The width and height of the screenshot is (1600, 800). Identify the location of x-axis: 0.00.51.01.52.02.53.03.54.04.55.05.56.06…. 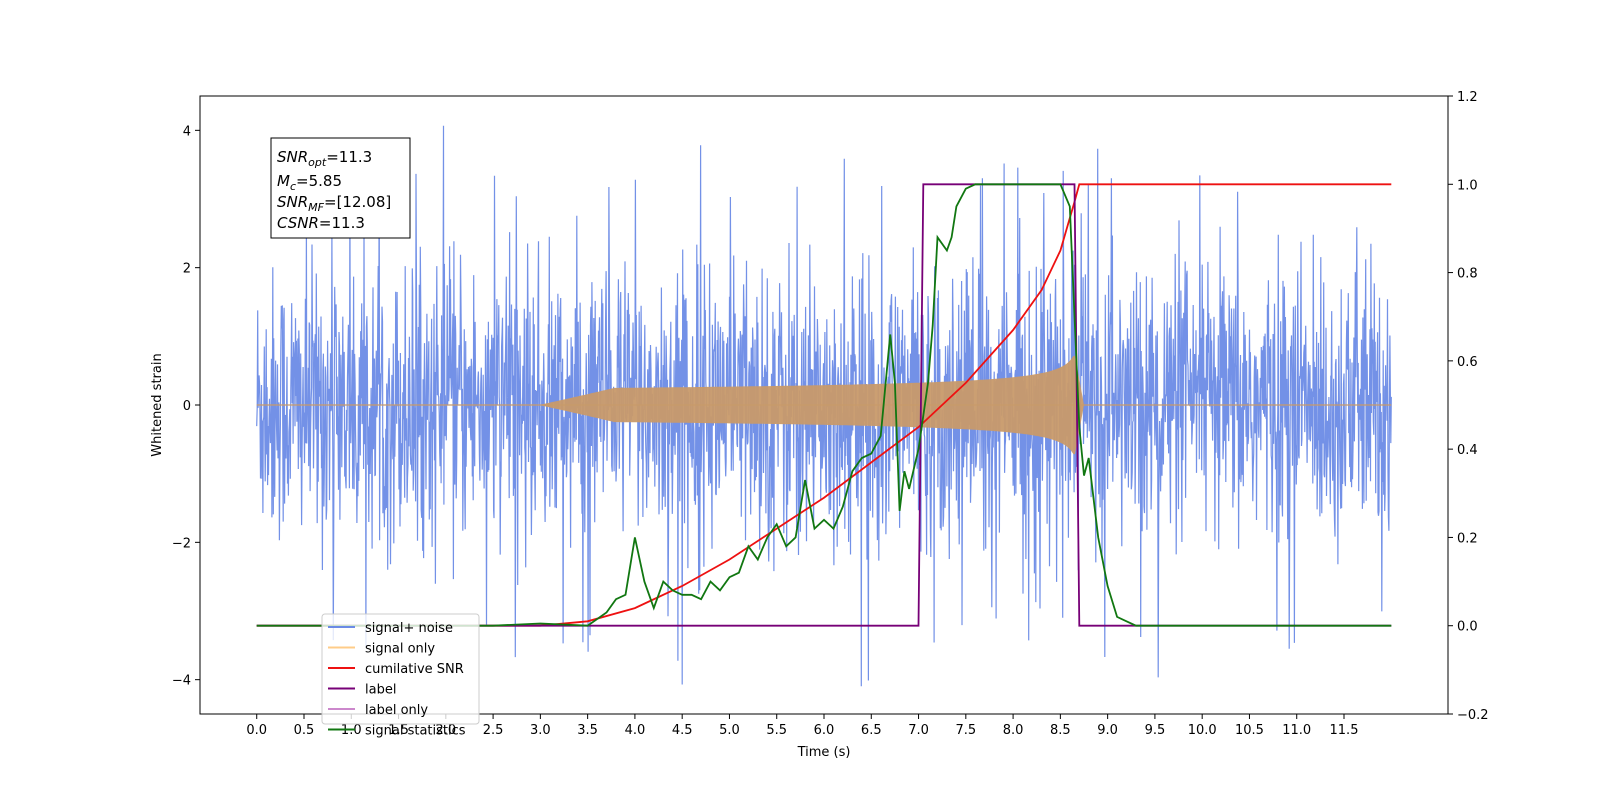
(802, 726).